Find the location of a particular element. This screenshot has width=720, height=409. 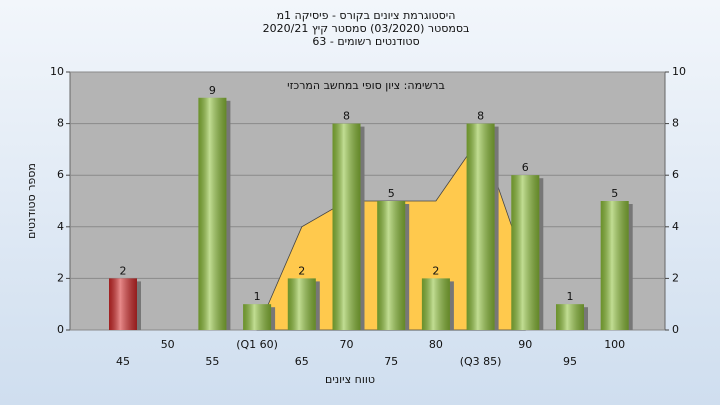

y-axis-label: מספר סטודנטים is located at coordinates (31, 201).